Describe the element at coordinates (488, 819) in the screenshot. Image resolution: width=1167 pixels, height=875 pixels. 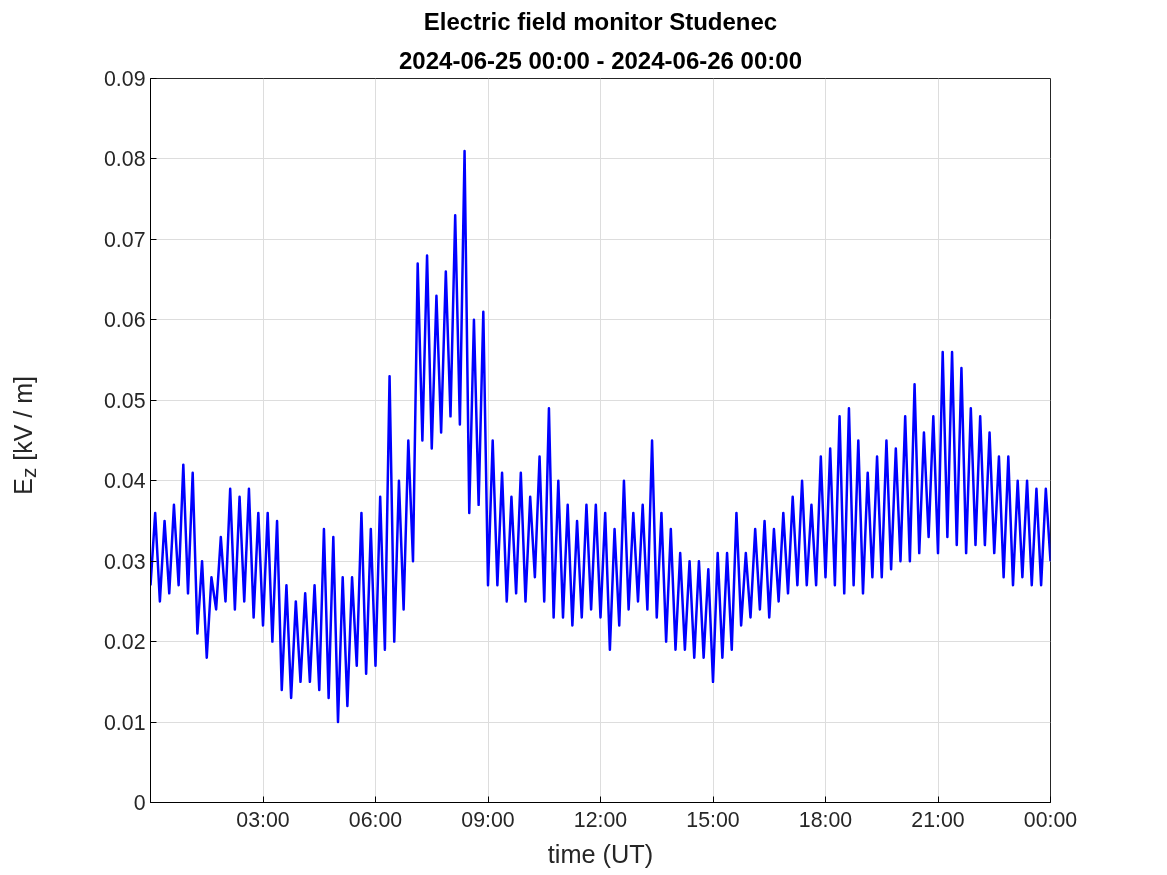
I see `x-tick-label: 09:00` at that location.